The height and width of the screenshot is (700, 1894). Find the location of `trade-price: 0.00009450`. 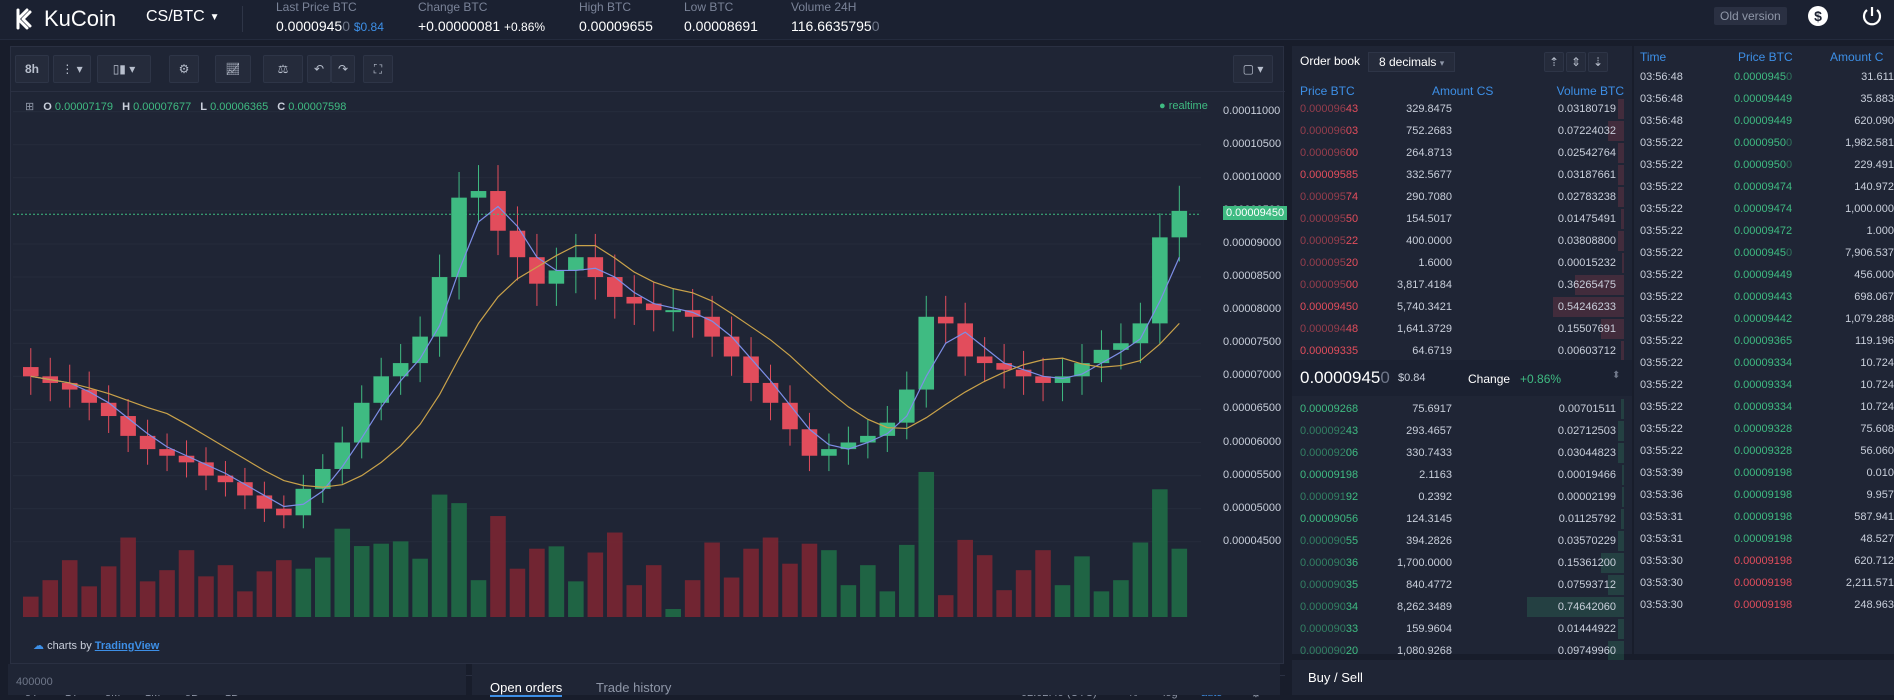

trade-price: 0.00009450 is located at coordinates (1763, 253).